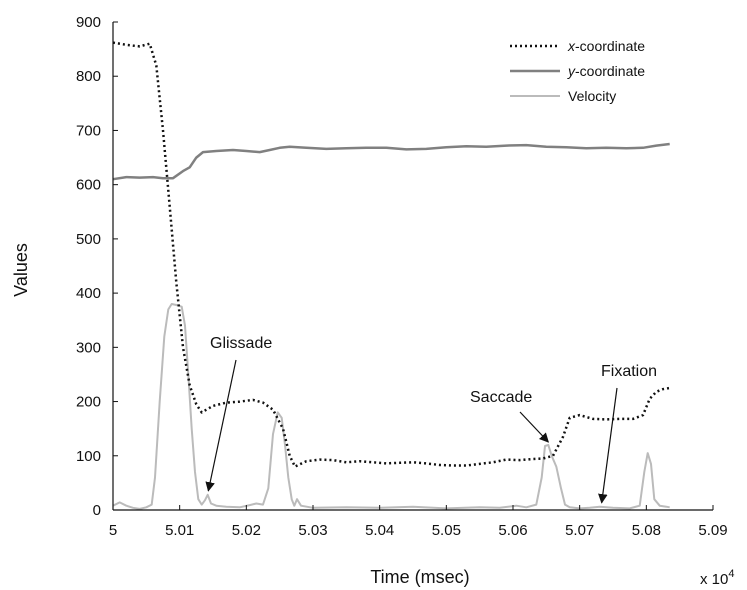  I want to click on legend-x-suffix: -coordinate, so click(610, 46).